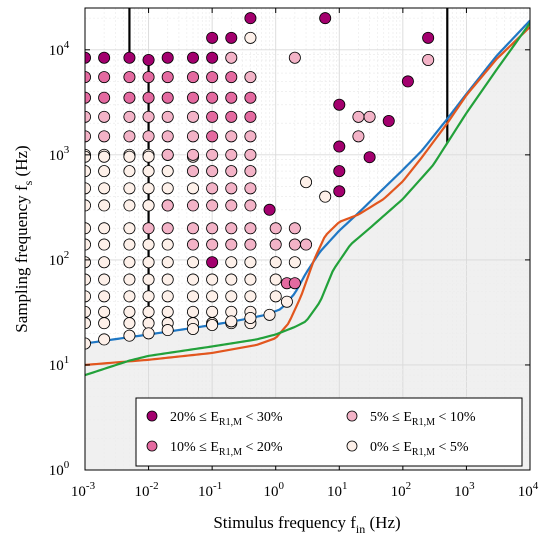 The image size is (550, 545). I want to click on x-tick-label: 10⁻², so click(146, 490).